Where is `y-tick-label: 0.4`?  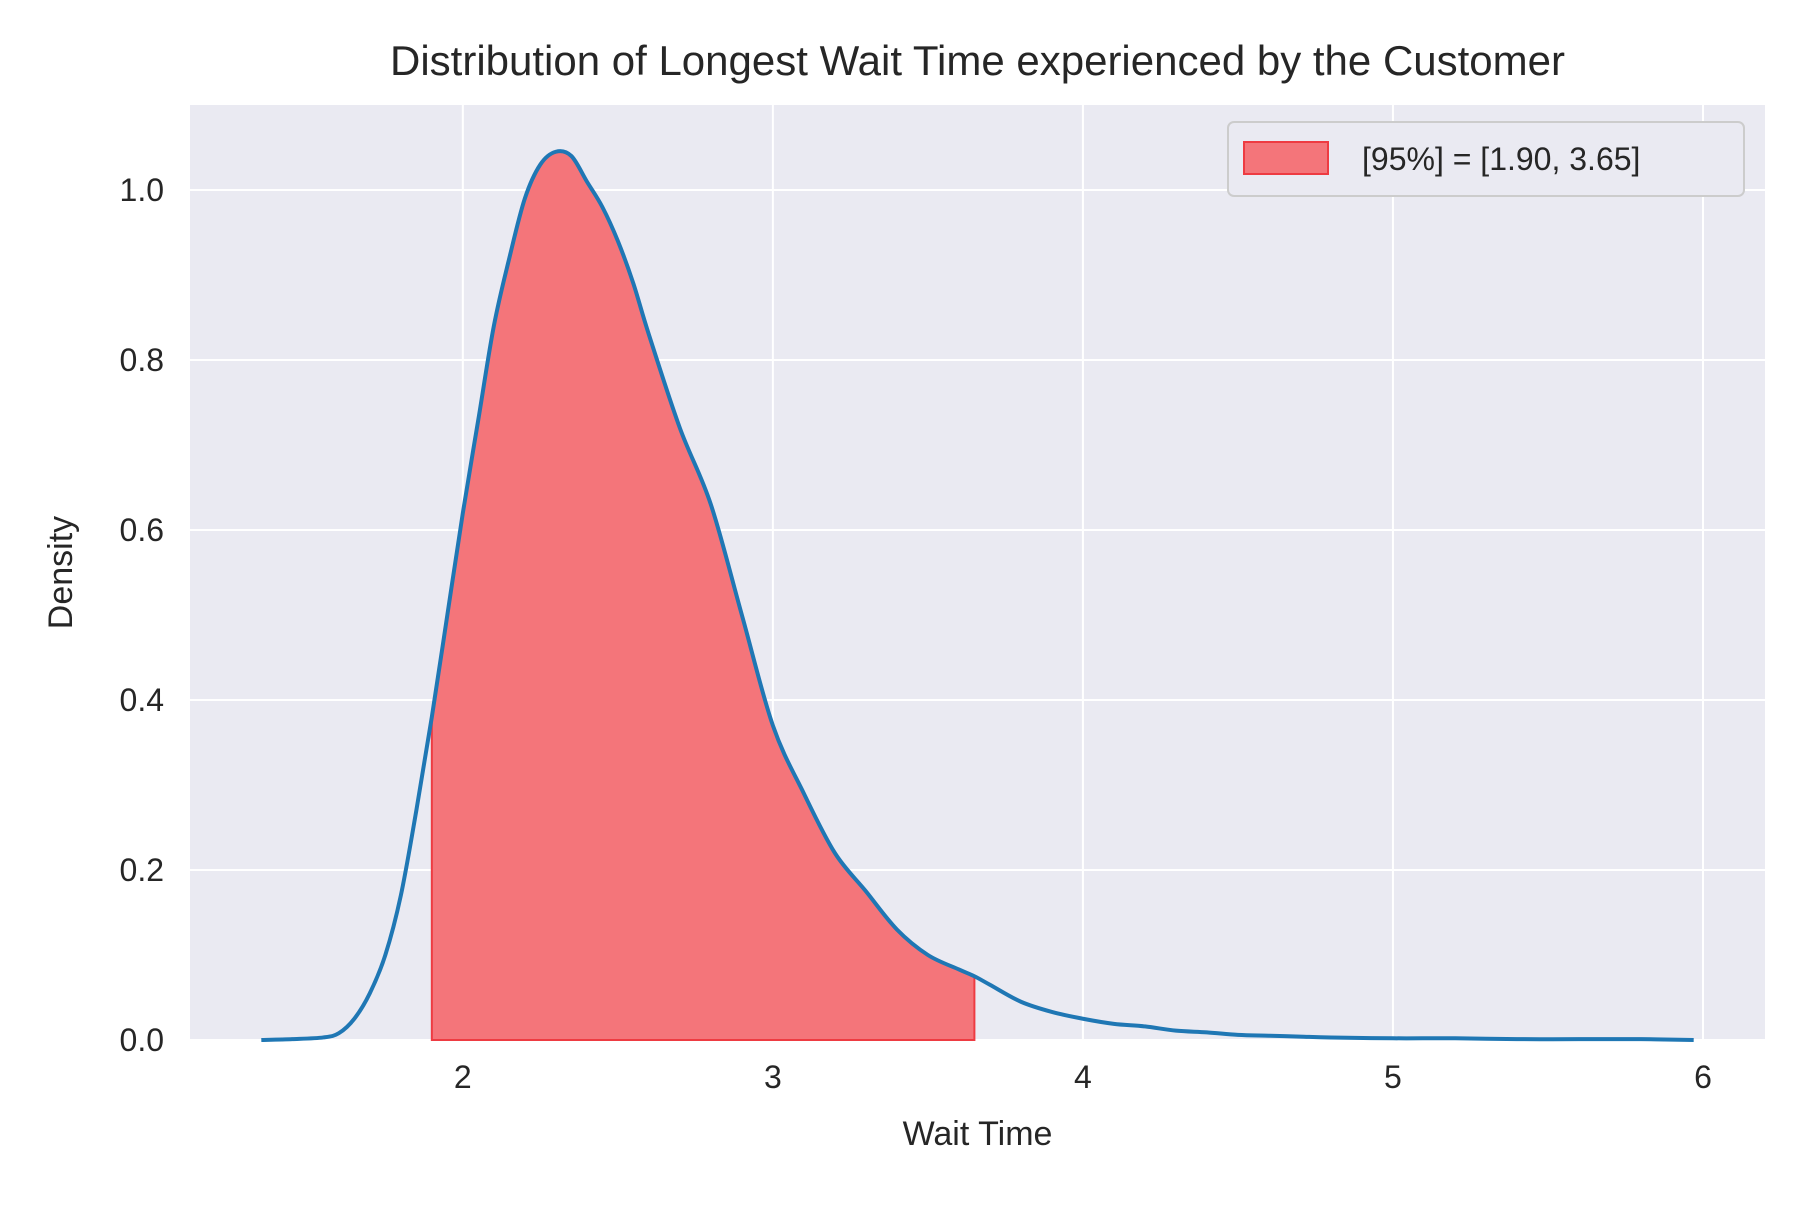 y-tick-label: 0.4 is located at coordinates (142, 700).